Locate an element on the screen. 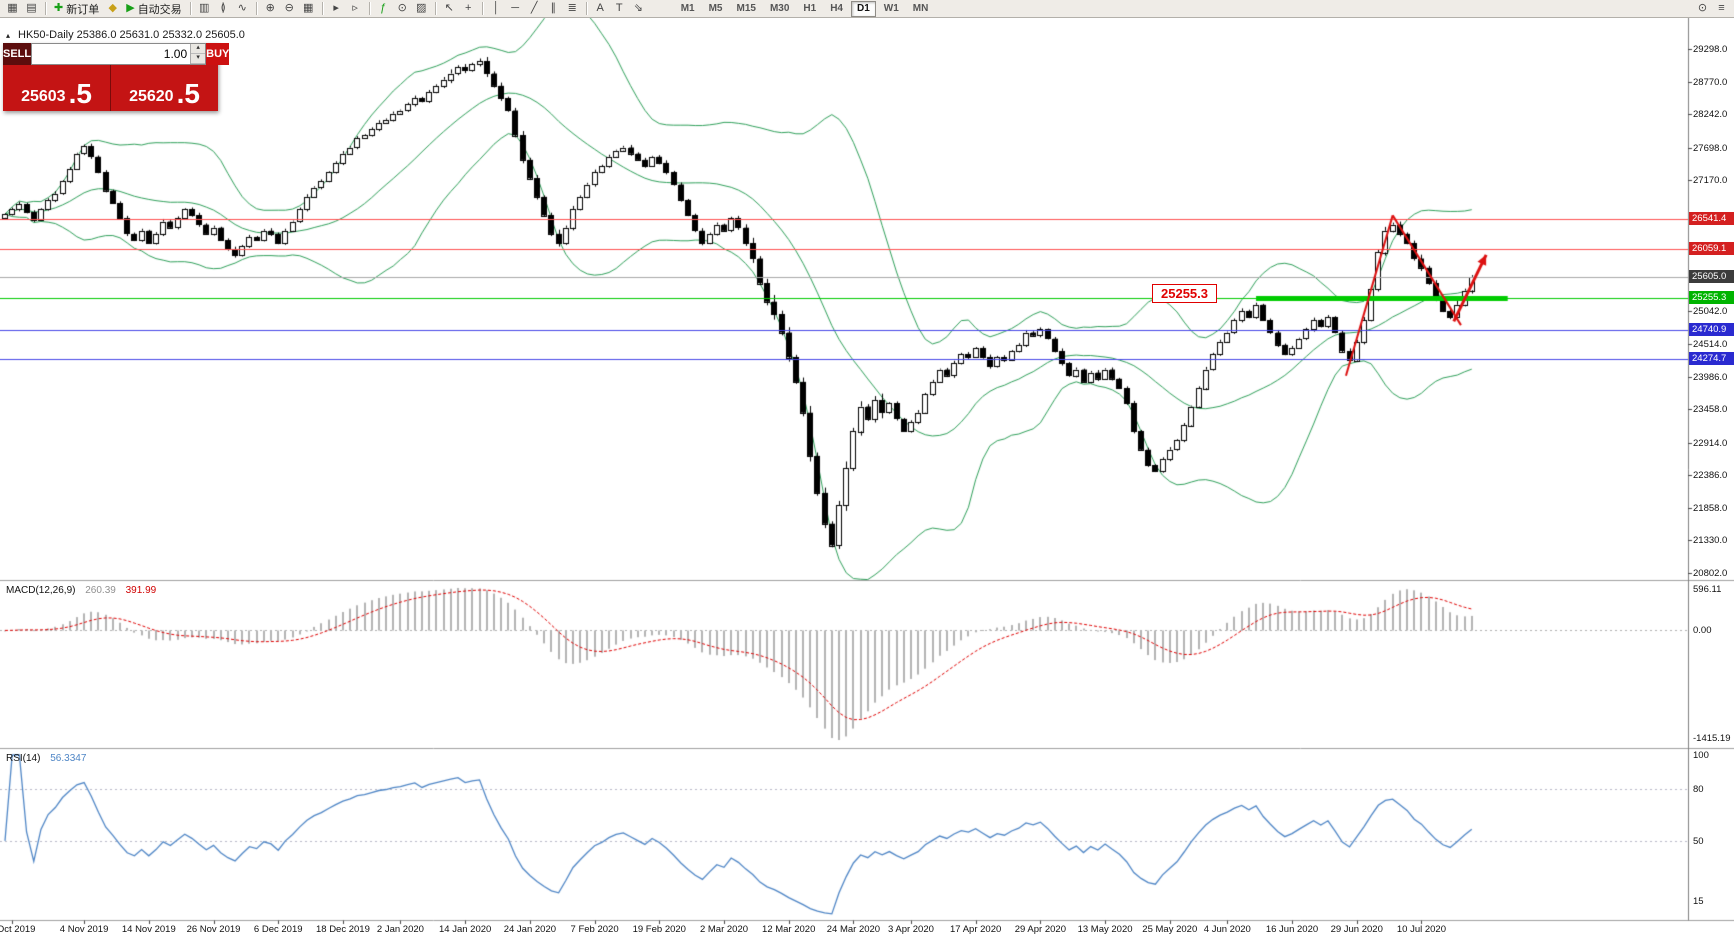 The height and width of the screenshot is (946, 1734). bar-chart-icon: ▥ is located at coordinates (204, 8).